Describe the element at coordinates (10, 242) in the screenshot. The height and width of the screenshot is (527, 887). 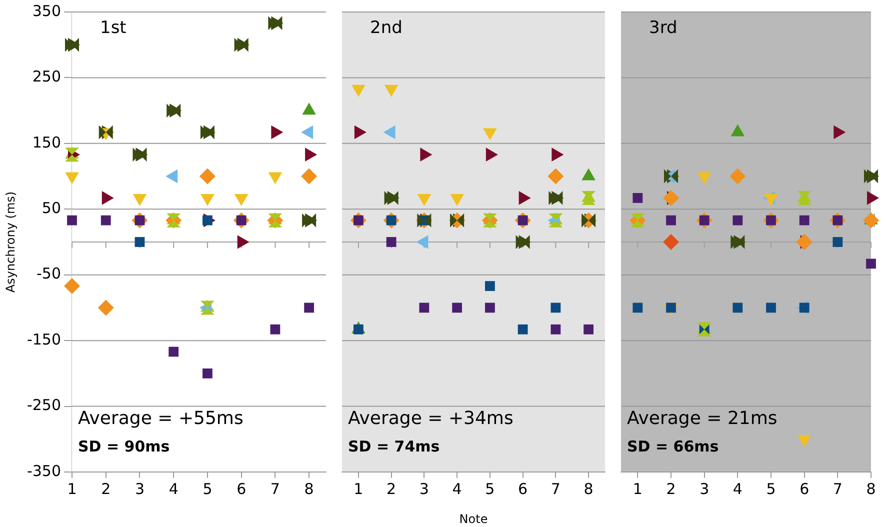
I see `y-axis-title: Asynchrony (ms)` at that location.